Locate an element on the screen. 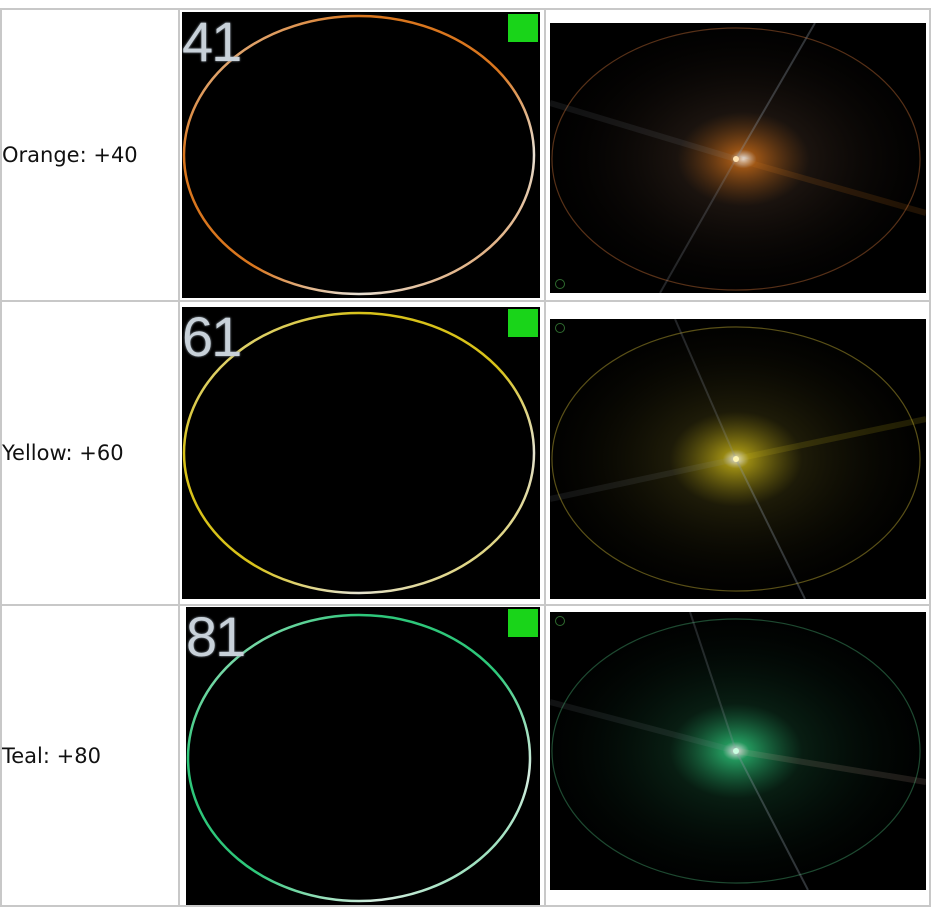  ring-preview-screen: 61 is located at coordinates (361, 453).